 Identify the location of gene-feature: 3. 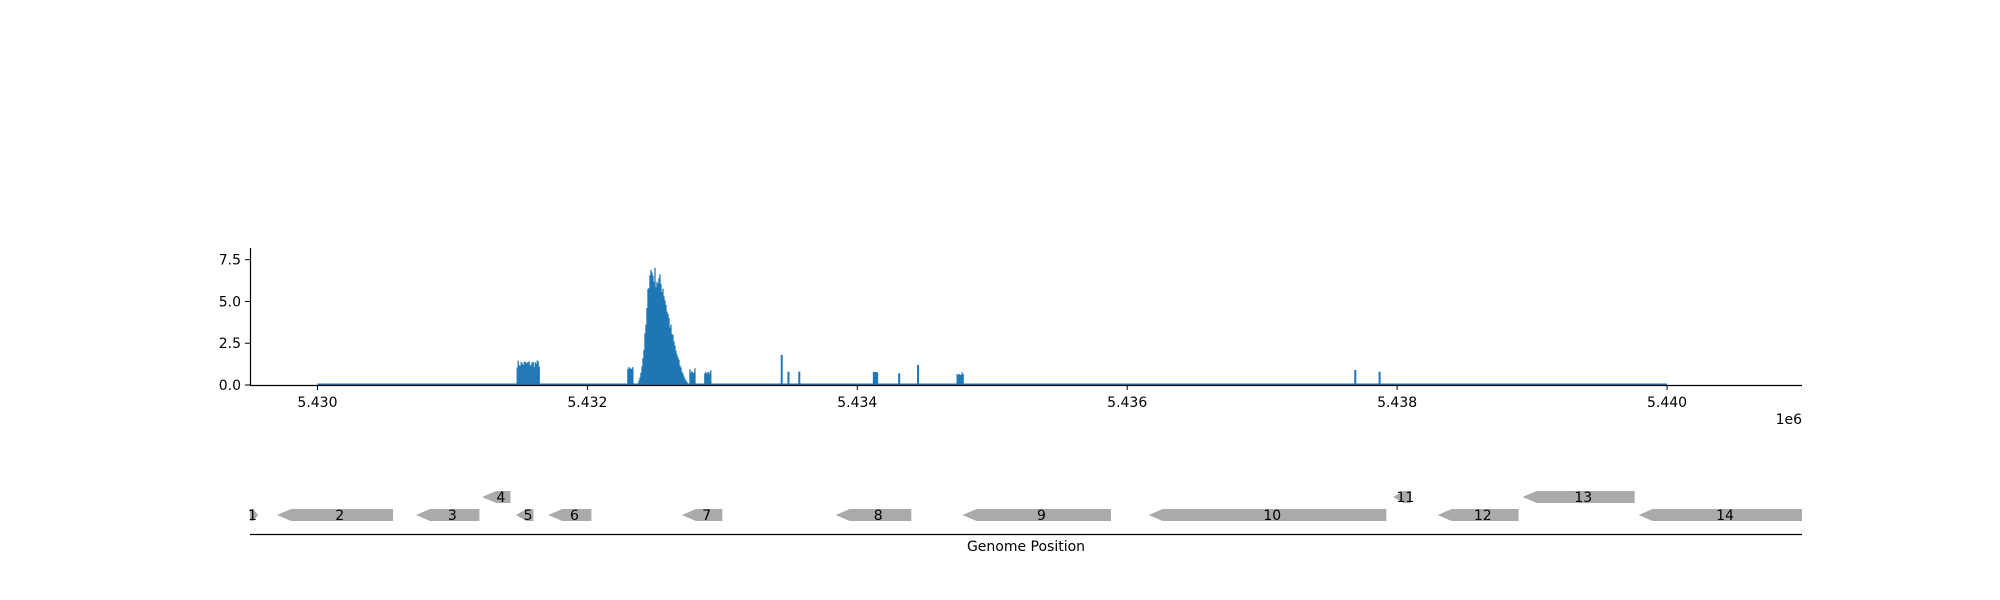
(447, 516).